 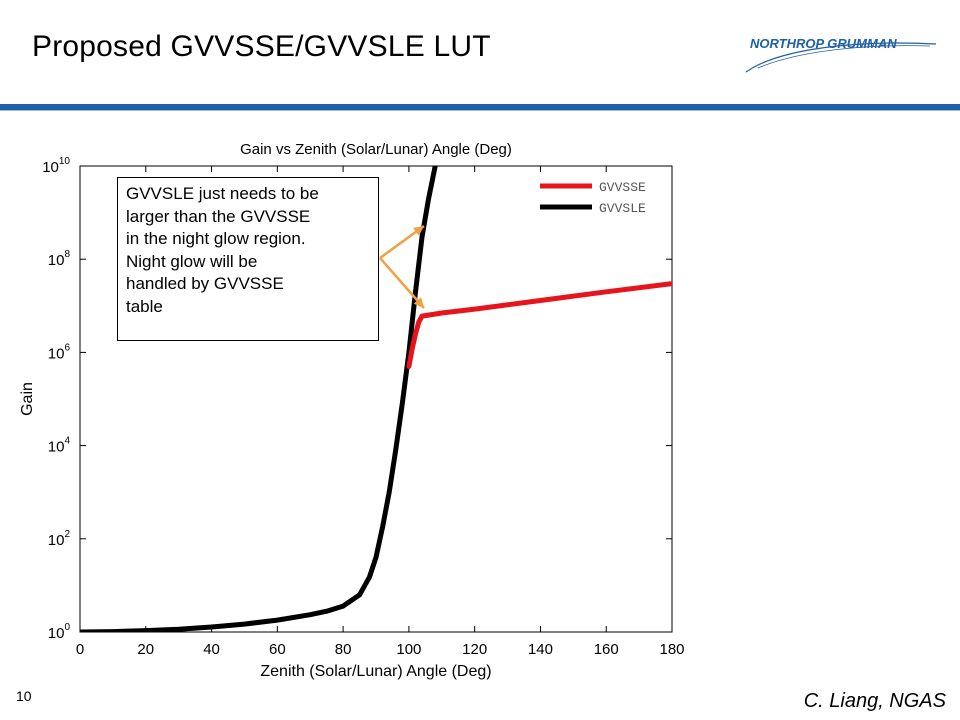 What do you see at coordinates (216, 238) in the screenshot?
I see `annotation-line: in the night glow region.` at bounding box center [216, 238].